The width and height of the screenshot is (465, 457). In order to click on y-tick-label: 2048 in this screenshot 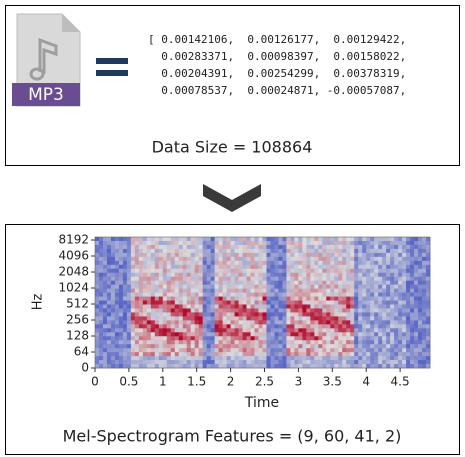, I will do `click(73, 272)`.